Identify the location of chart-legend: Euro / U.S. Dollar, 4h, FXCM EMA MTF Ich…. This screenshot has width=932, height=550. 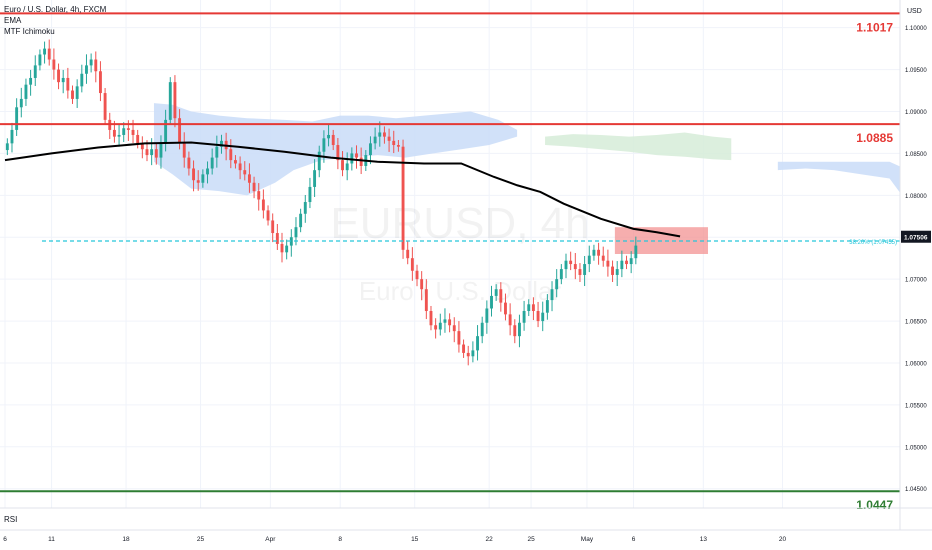
(55, 20).